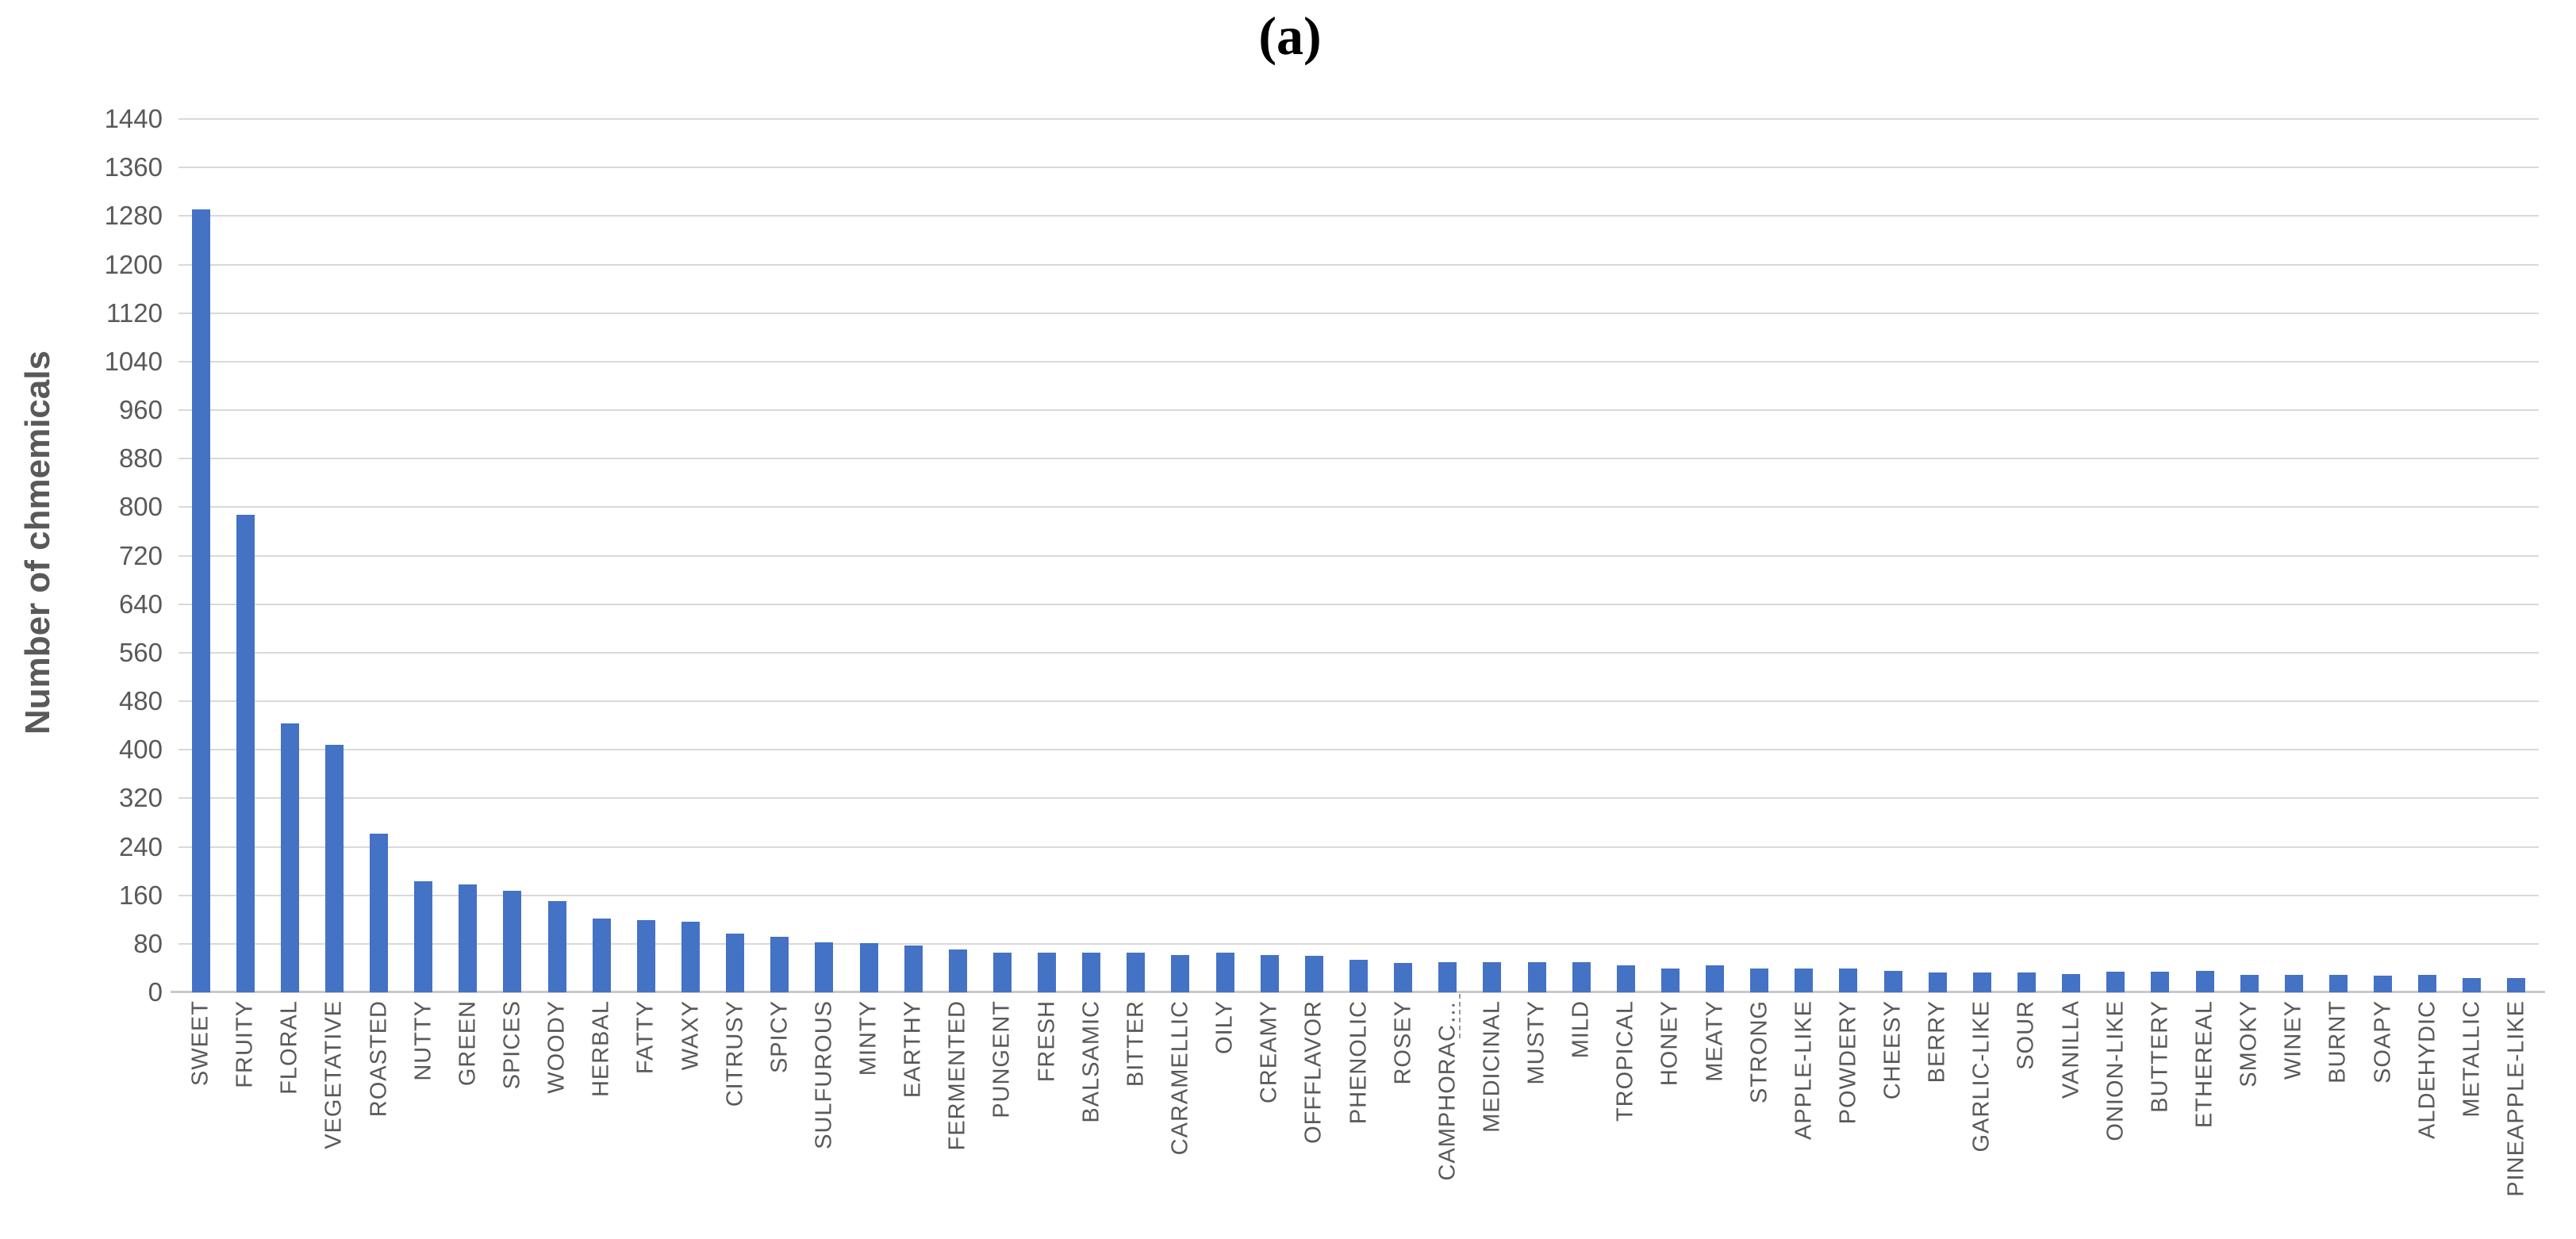 The image size is (2576, 1239). What do you see at coordinates (1091, 1061) in the screenshot?
I see `x-label-balsamic: BALSAMIC` at bounding box center [1091, 1061].